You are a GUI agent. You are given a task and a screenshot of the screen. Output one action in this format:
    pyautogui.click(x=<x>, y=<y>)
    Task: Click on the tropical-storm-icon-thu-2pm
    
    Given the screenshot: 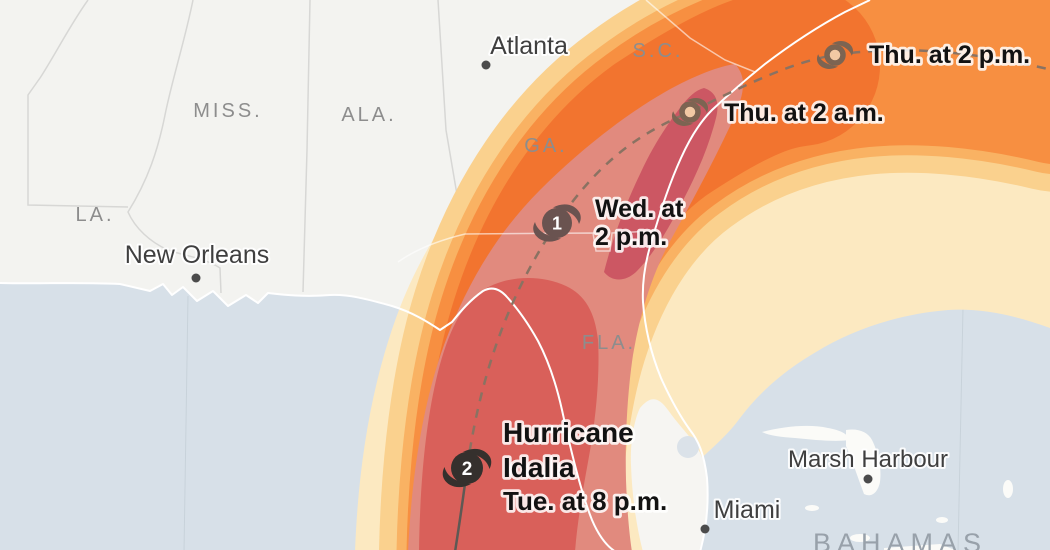 What is the action you would take?
    pyautogui.click(x=835, y=55)
    